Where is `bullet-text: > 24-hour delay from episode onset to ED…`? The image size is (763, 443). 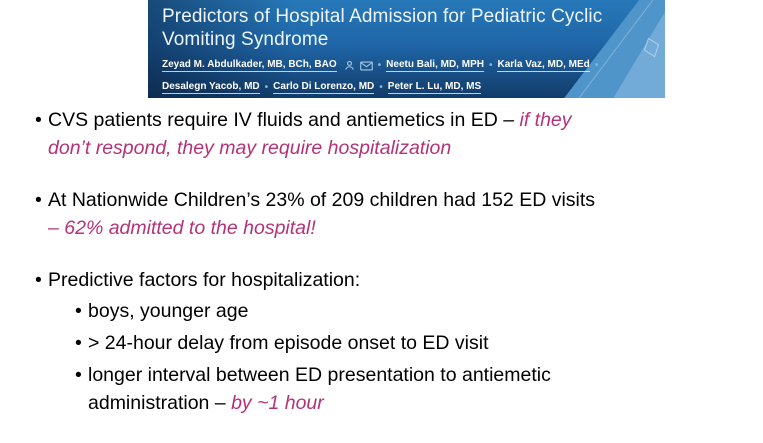 bullet-text: > 24-hour delay from episode onset to ED… is located at coordinates (288, 343).